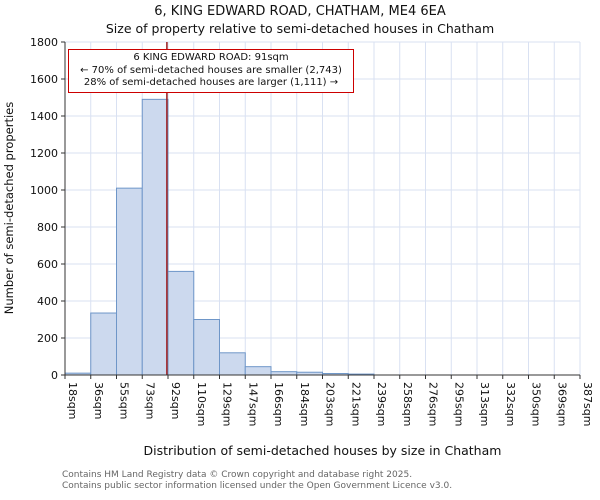 This screenshot has height=500, width=600. I want to click on y-tick-label: 1200, so click(44, 153).